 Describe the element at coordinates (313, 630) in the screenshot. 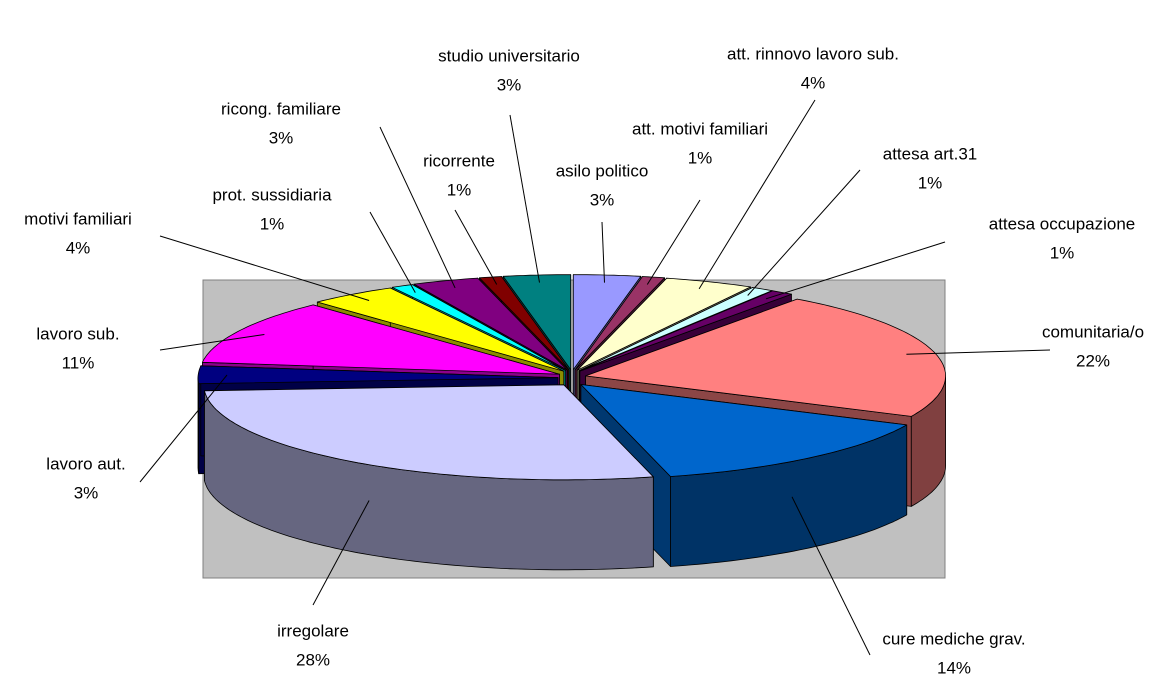

I see `slice-label: irregolare` at that location.